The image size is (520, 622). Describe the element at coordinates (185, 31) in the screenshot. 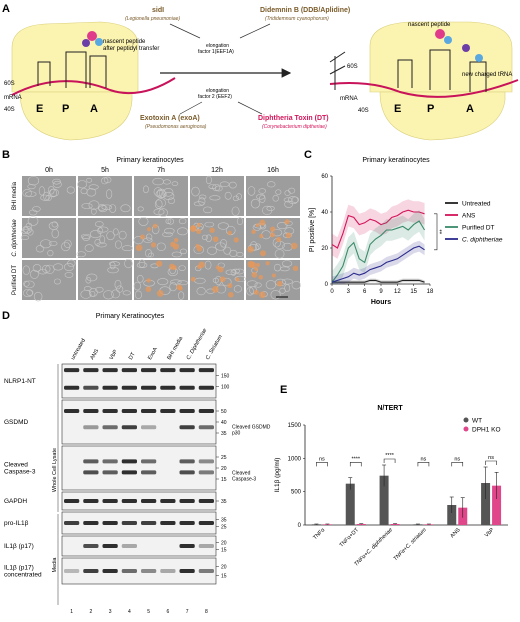

I see `sidi-inhibit-line` at that location.